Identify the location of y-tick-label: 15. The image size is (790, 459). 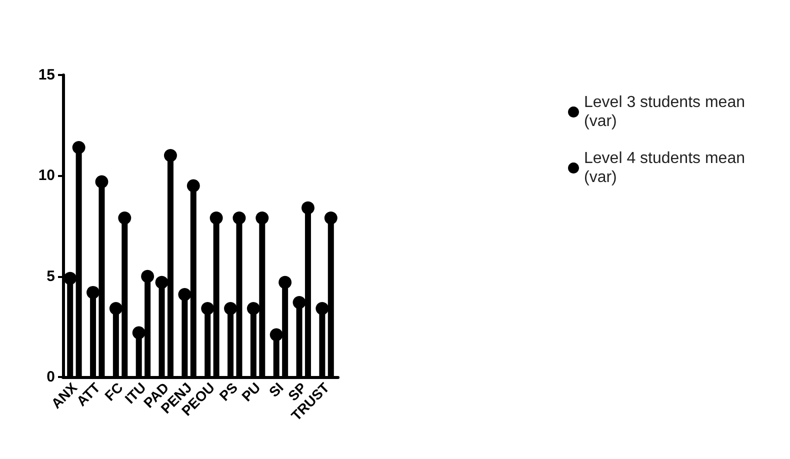
(46, 75).